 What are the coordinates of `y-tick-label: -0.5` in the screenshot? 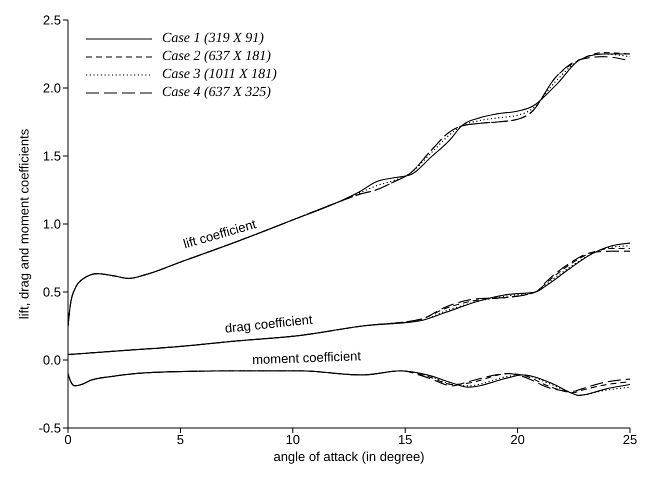 It's located at (49, 428).